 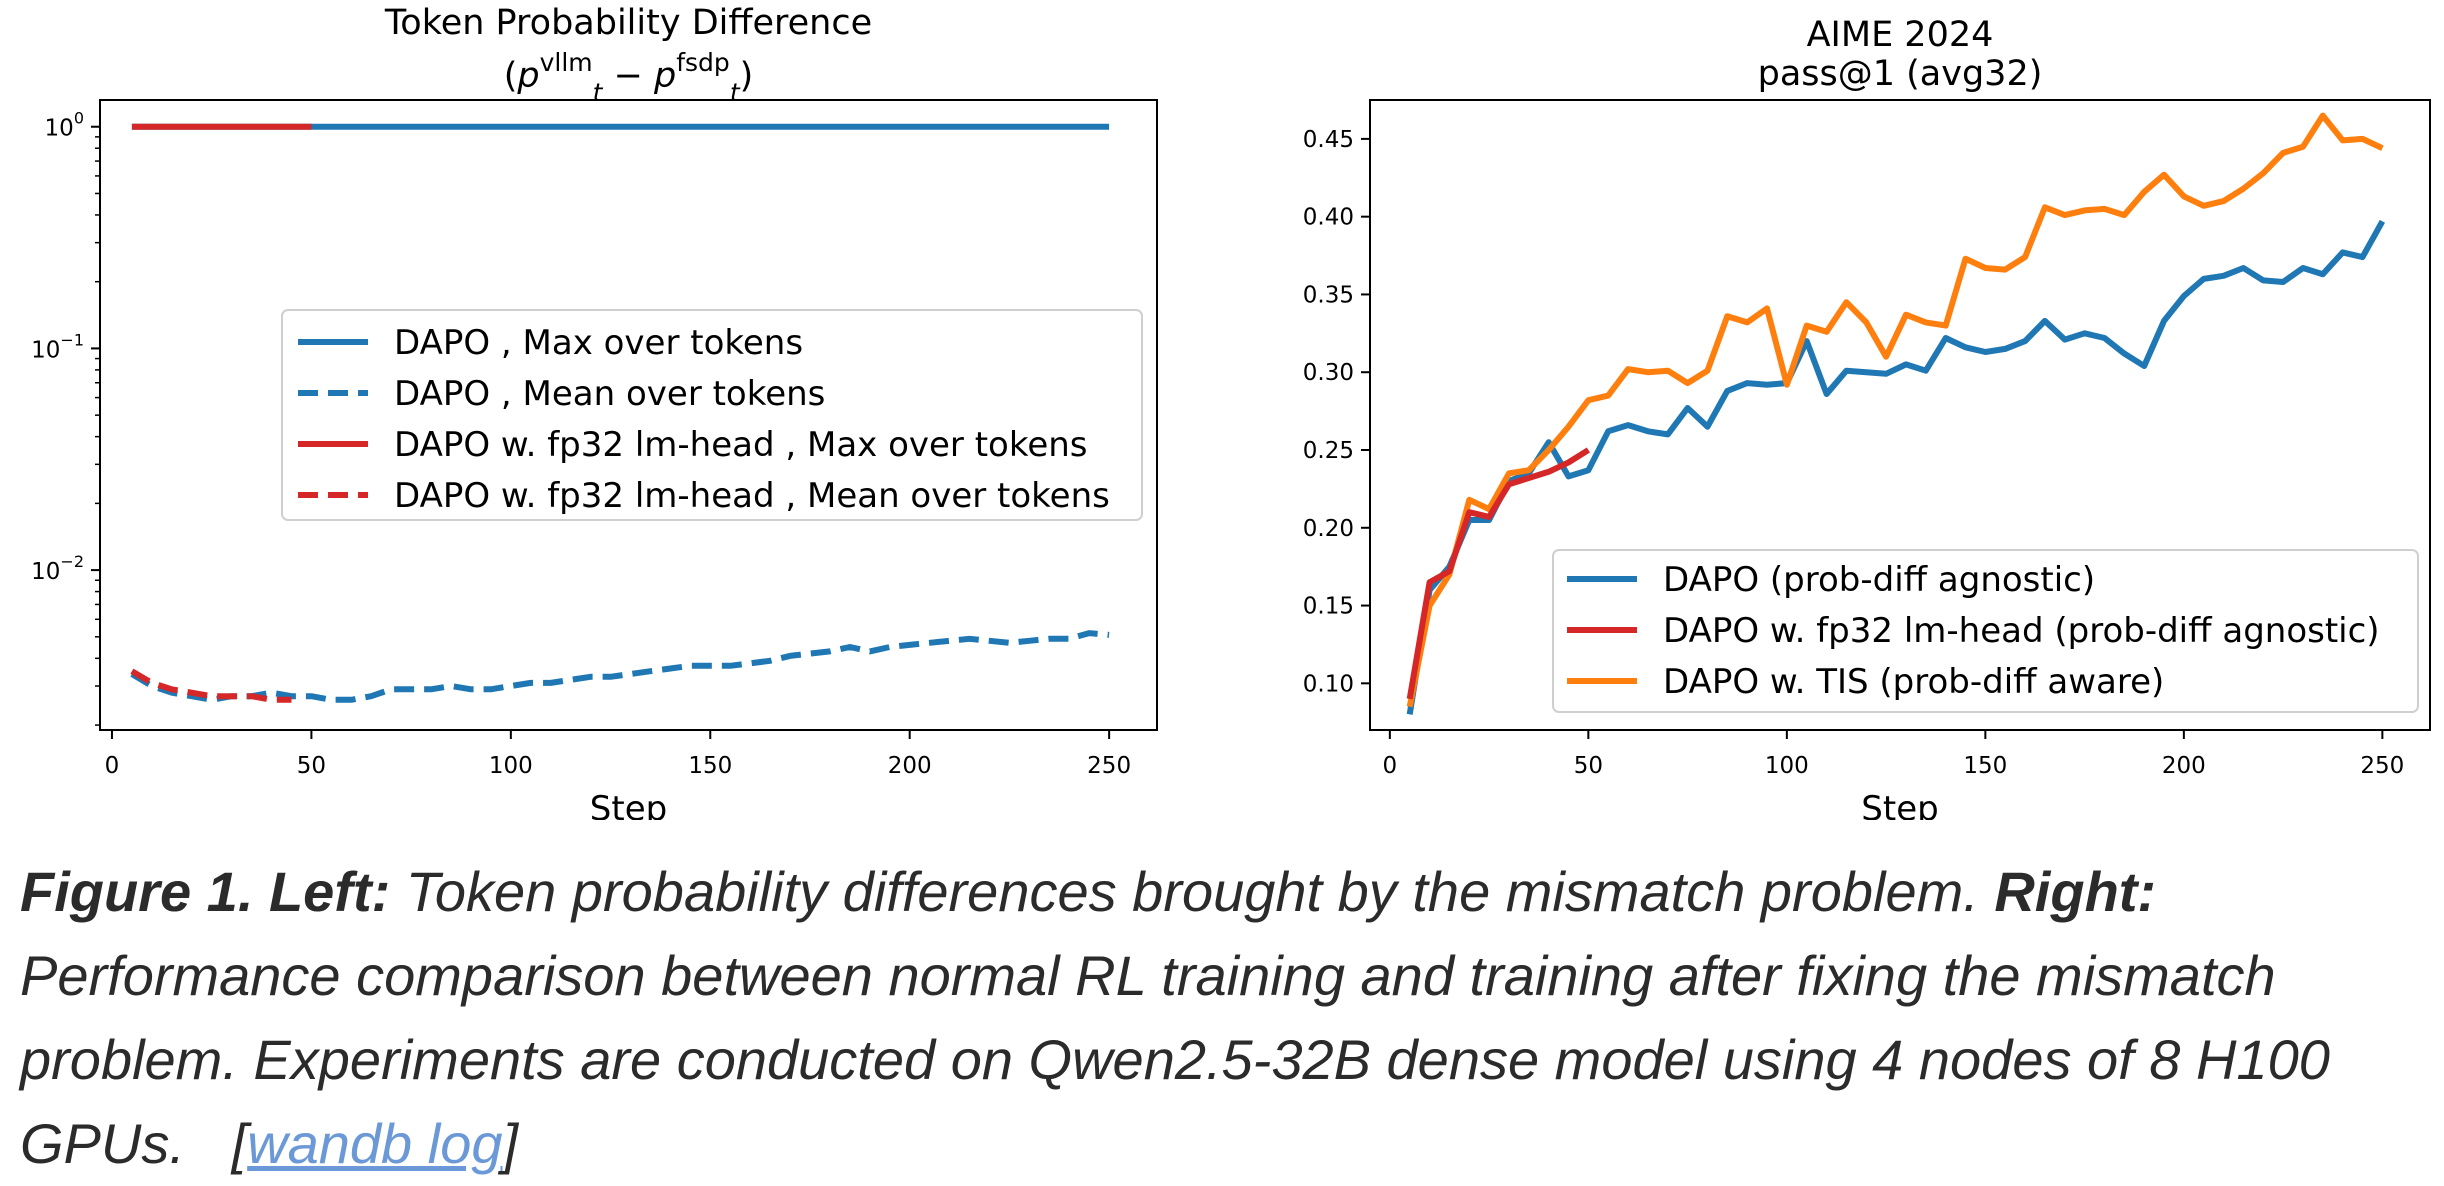 What do you see at coordinates (628, 23) in the screenshot?
I see `left-chart-title: Token Probability Difference` at bounding box center [628, 23].